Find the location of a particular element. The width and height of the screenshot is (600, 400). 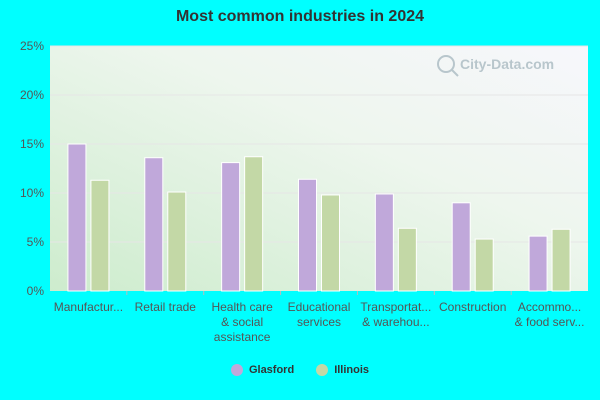

y-tick-label: 0% is located at coordinates (36, 291).